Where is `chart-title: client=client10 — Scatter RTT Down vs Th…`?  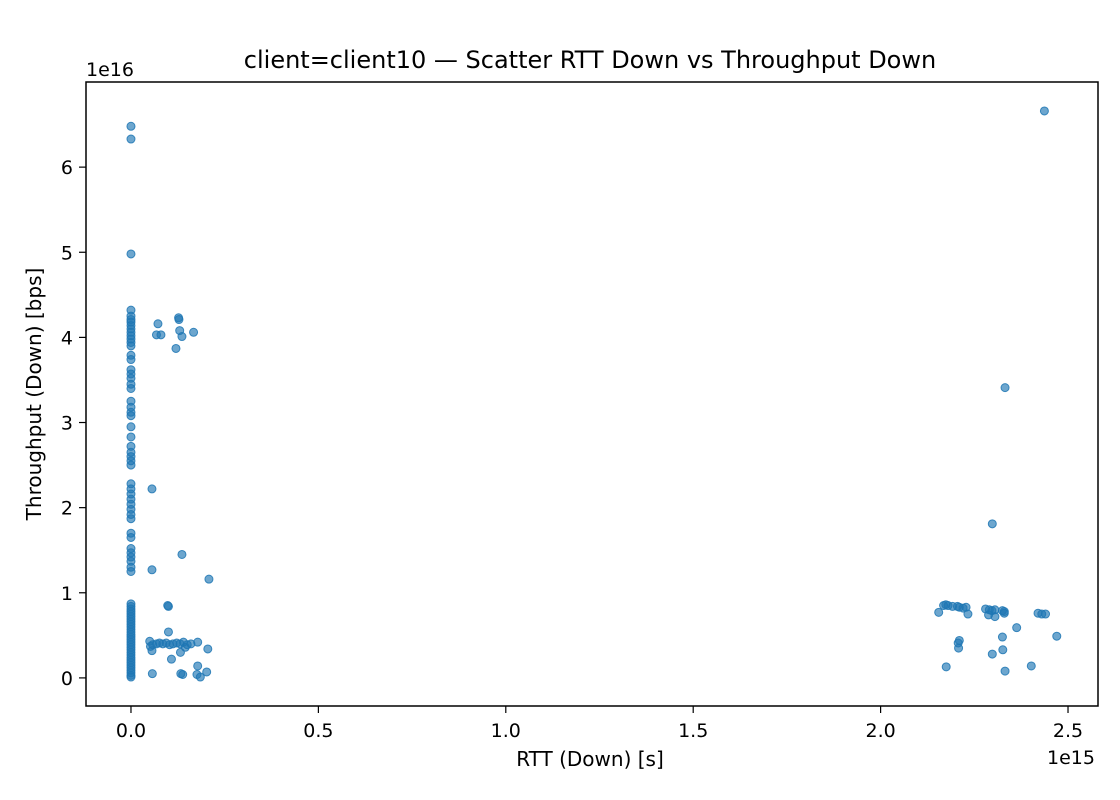 chart-title: client=client10 — Scatter RTT Down vs Th… is located at coordinates (590, 60).